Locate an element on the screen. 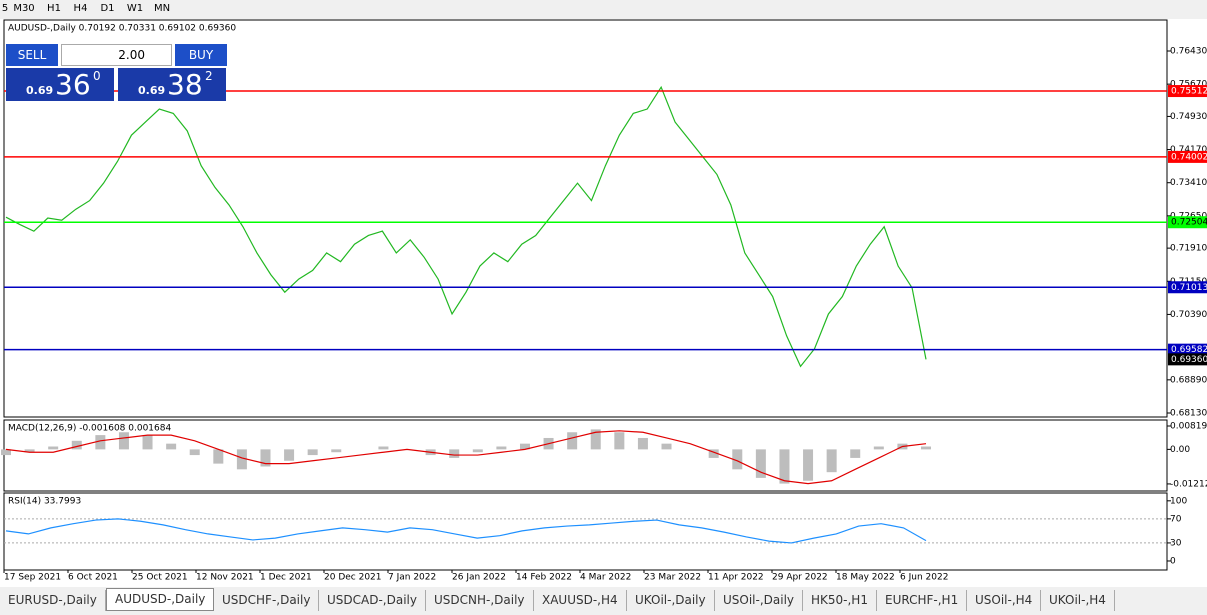  buy-button: BUY is located at coordinates (201, 55).